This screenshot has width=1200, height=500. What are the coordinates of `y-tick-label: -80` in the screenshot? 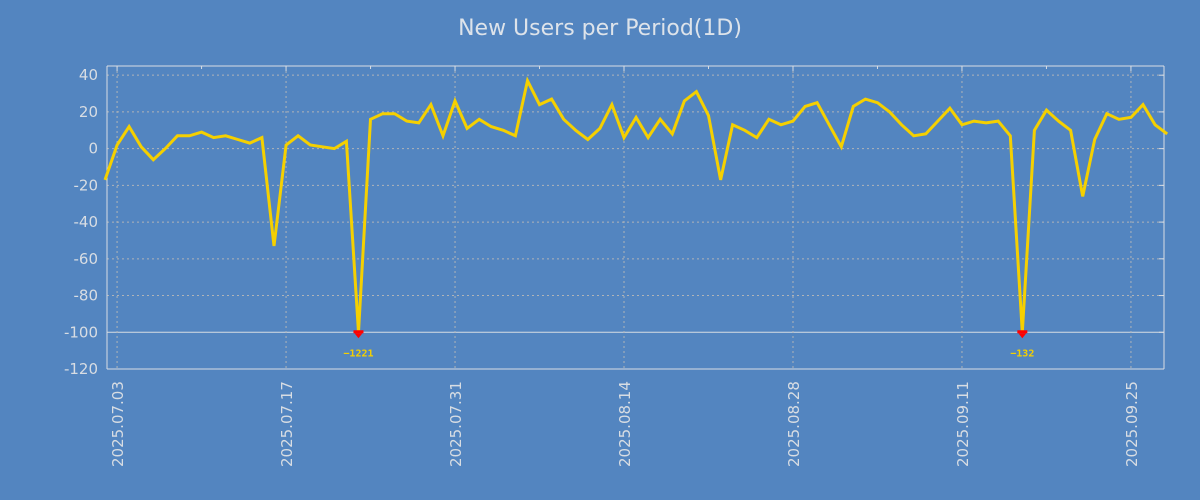 It's located at (86, 296).